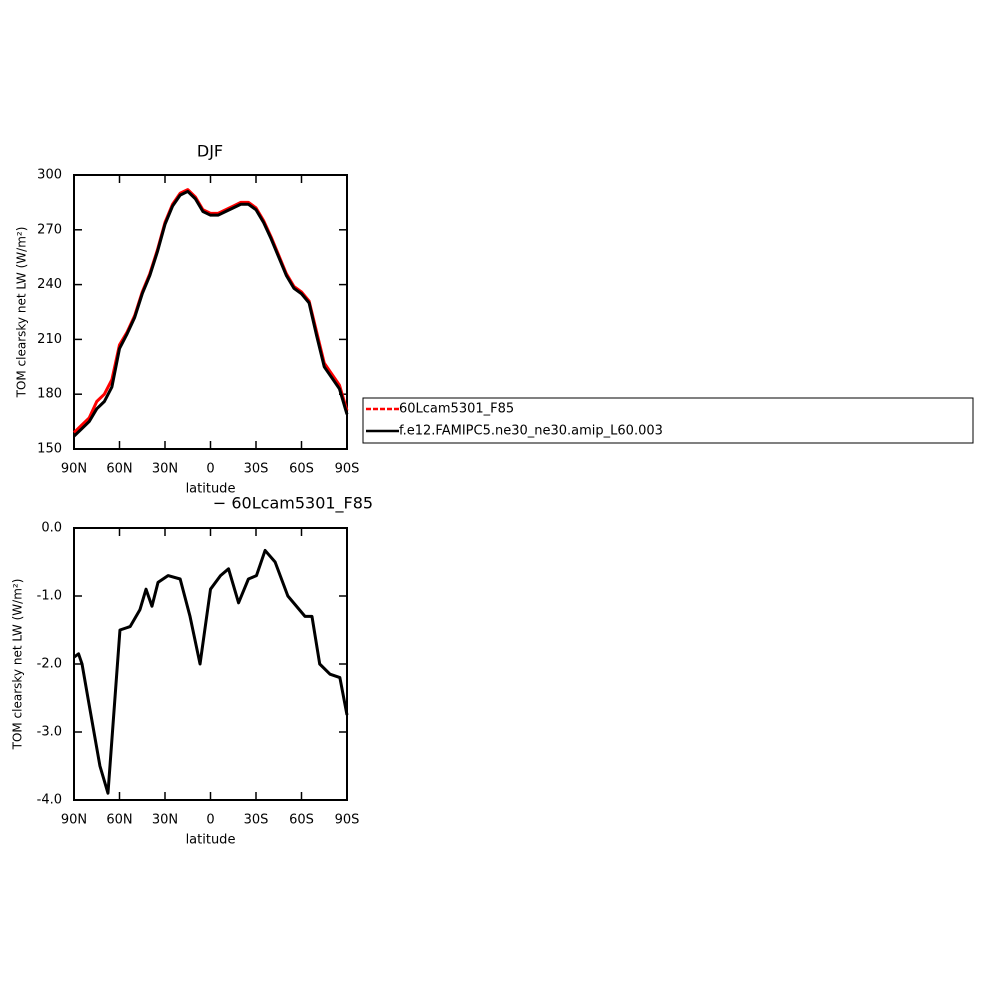  I want to click on chart-title: DJF, so click(210, 151).